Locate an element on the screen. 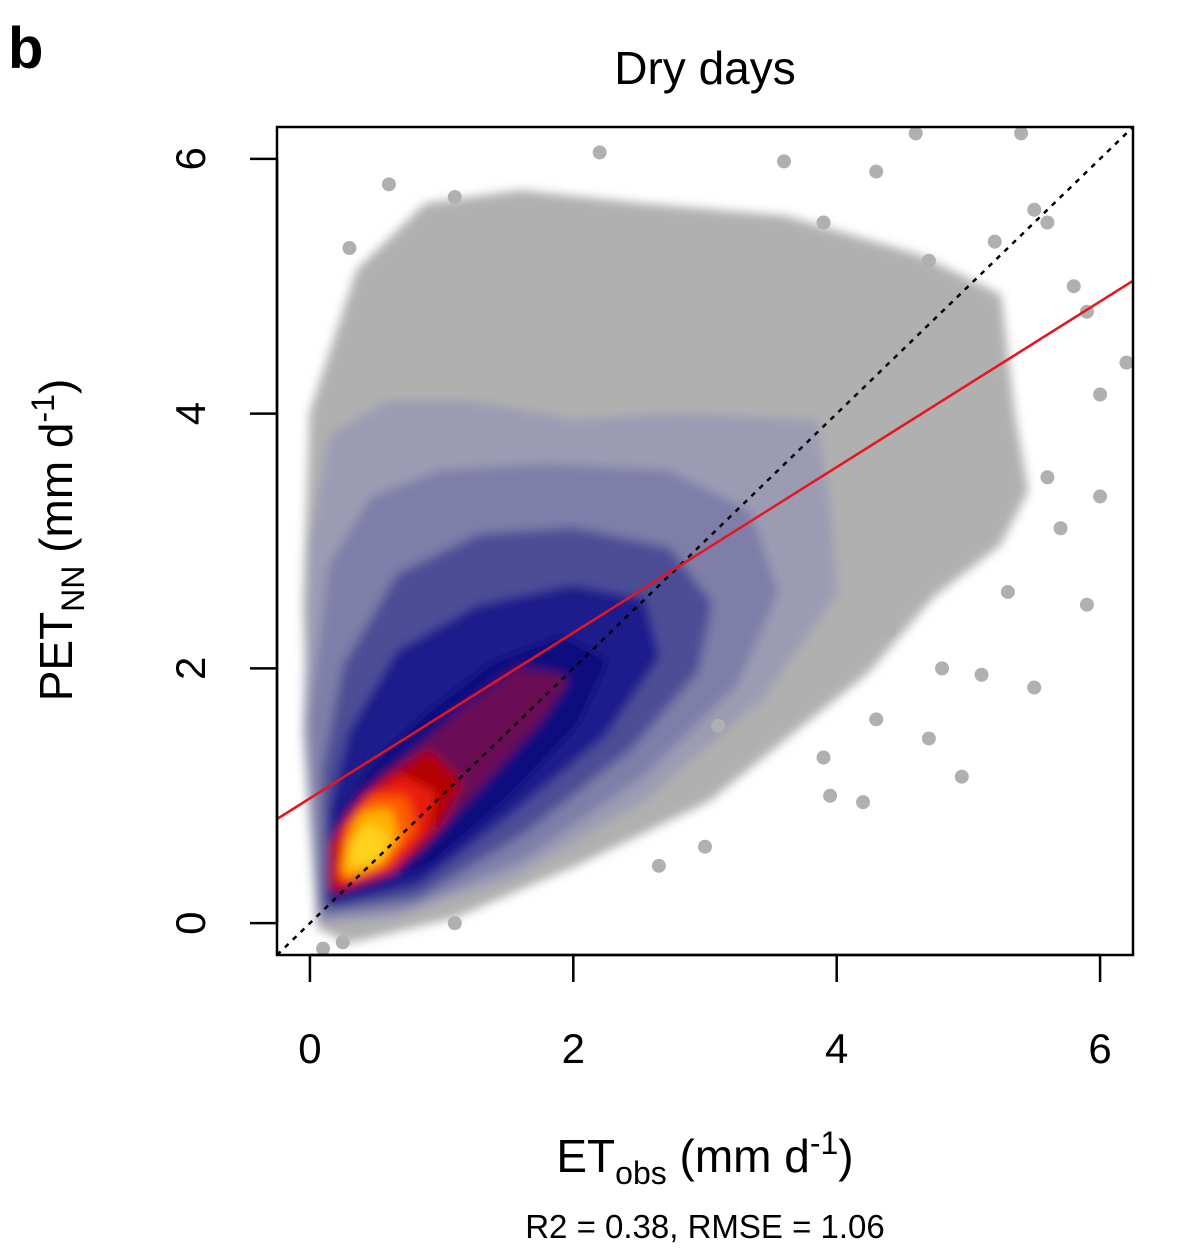 The image size is (1200, 1260). x-tick-label: 4 is located at coordinates (836, 1048).